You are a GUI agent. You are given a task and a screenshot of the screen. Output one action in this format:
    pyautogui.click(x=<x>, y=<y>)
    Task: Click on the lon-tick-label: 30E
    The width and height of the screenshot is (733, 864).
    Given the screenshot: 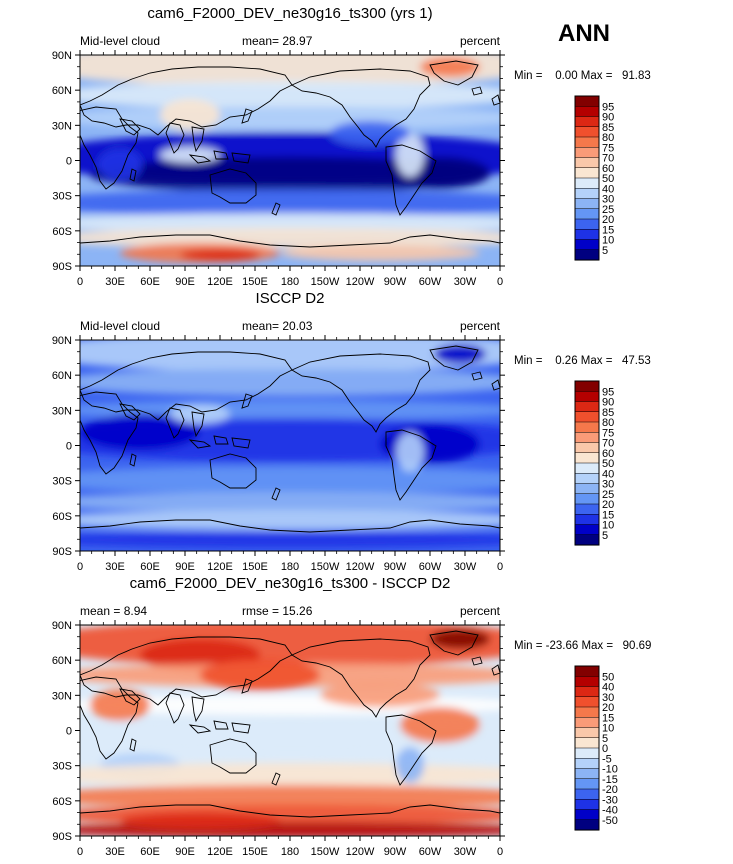 What is the action you would take?
    pyautogui.click(x=115, y=282)
    